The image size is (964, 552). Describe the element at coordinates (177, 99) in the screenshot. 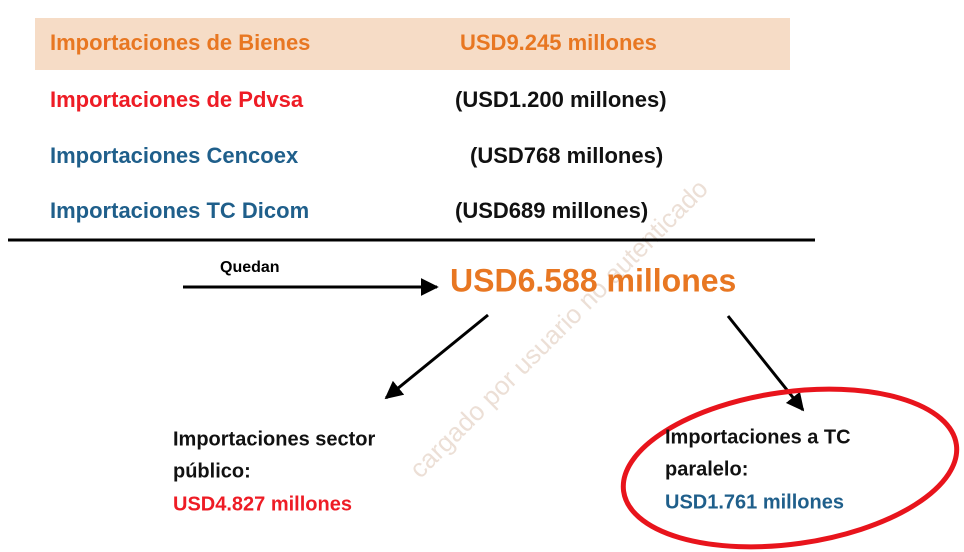

I see `row-label: Importaciones de Pdvsa` at that location.